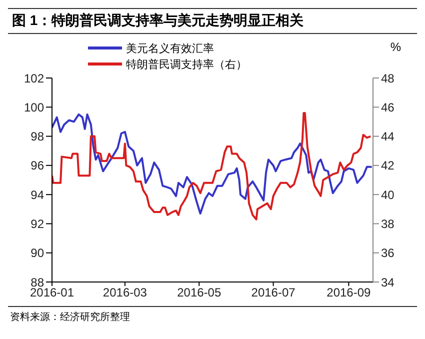 The image size is (425, 339). I want to click on y2-tick-label: 46, so click(388, 107).